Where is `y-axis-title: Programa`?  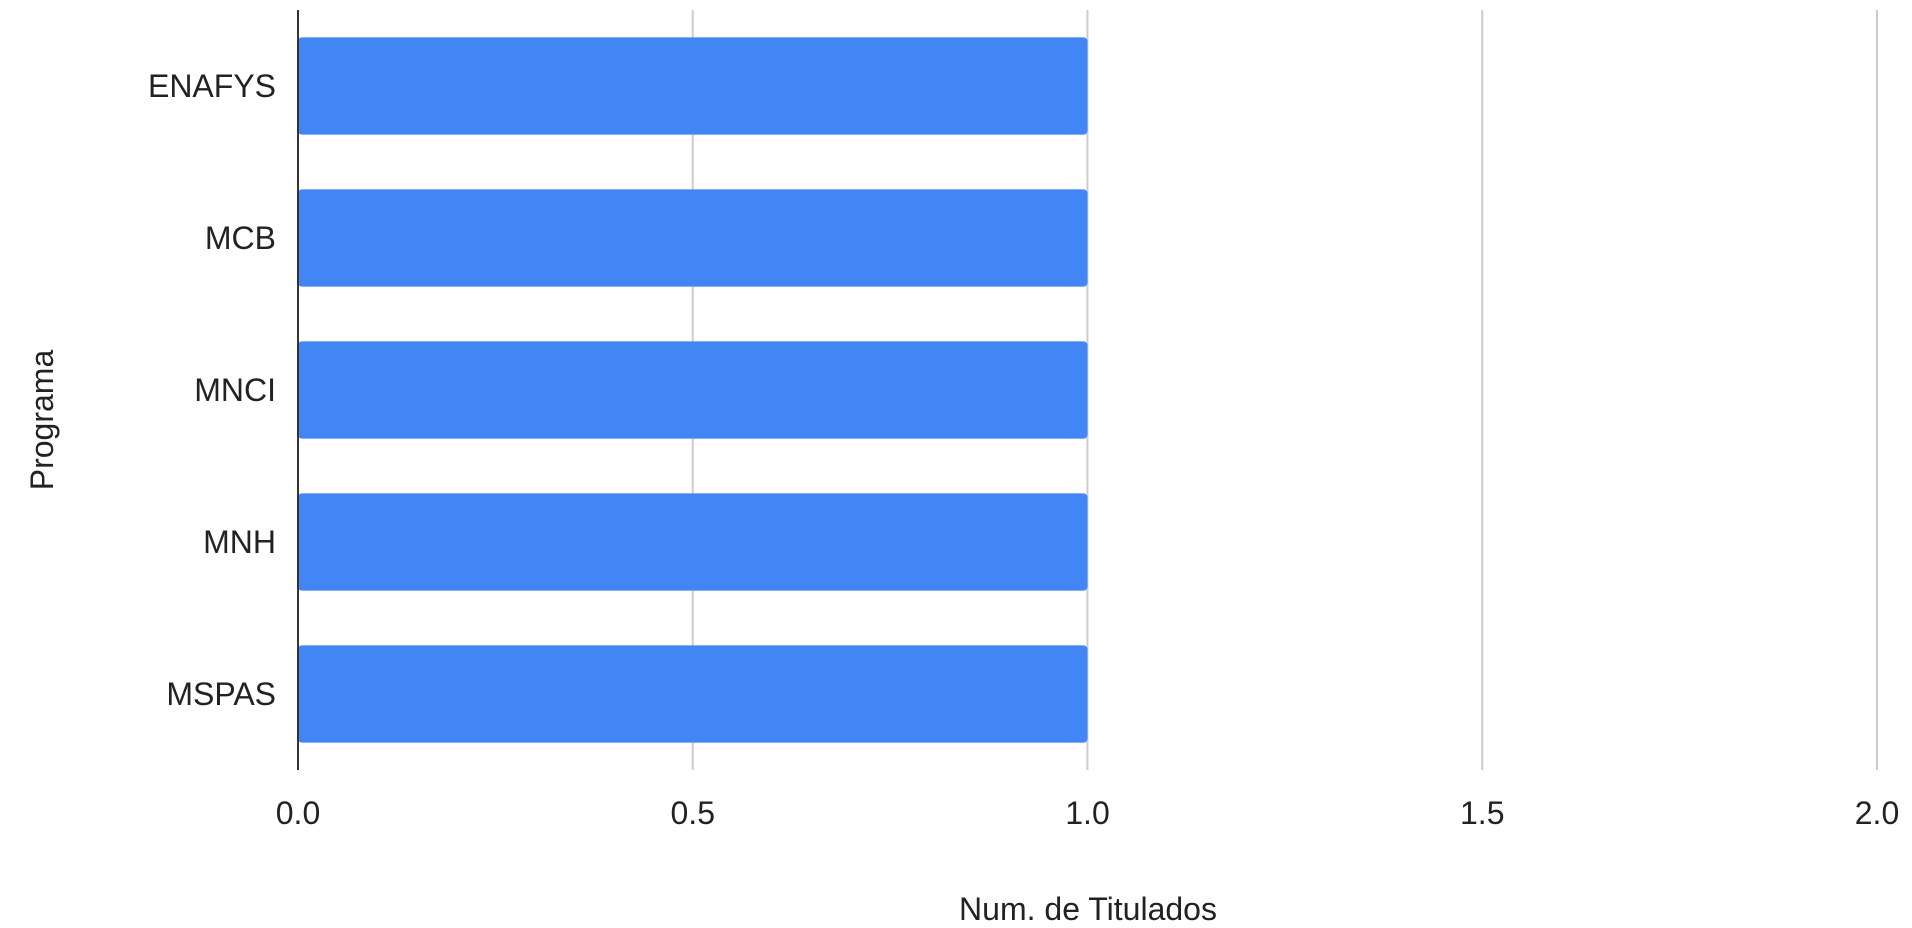
y-axis-title: Programa is located at coordinates (42, 420).